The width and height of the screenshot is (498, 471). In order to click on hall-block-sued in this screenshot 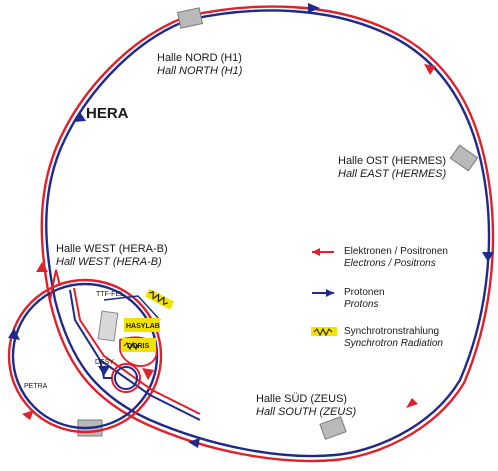, I will do `click(333, 428)`.